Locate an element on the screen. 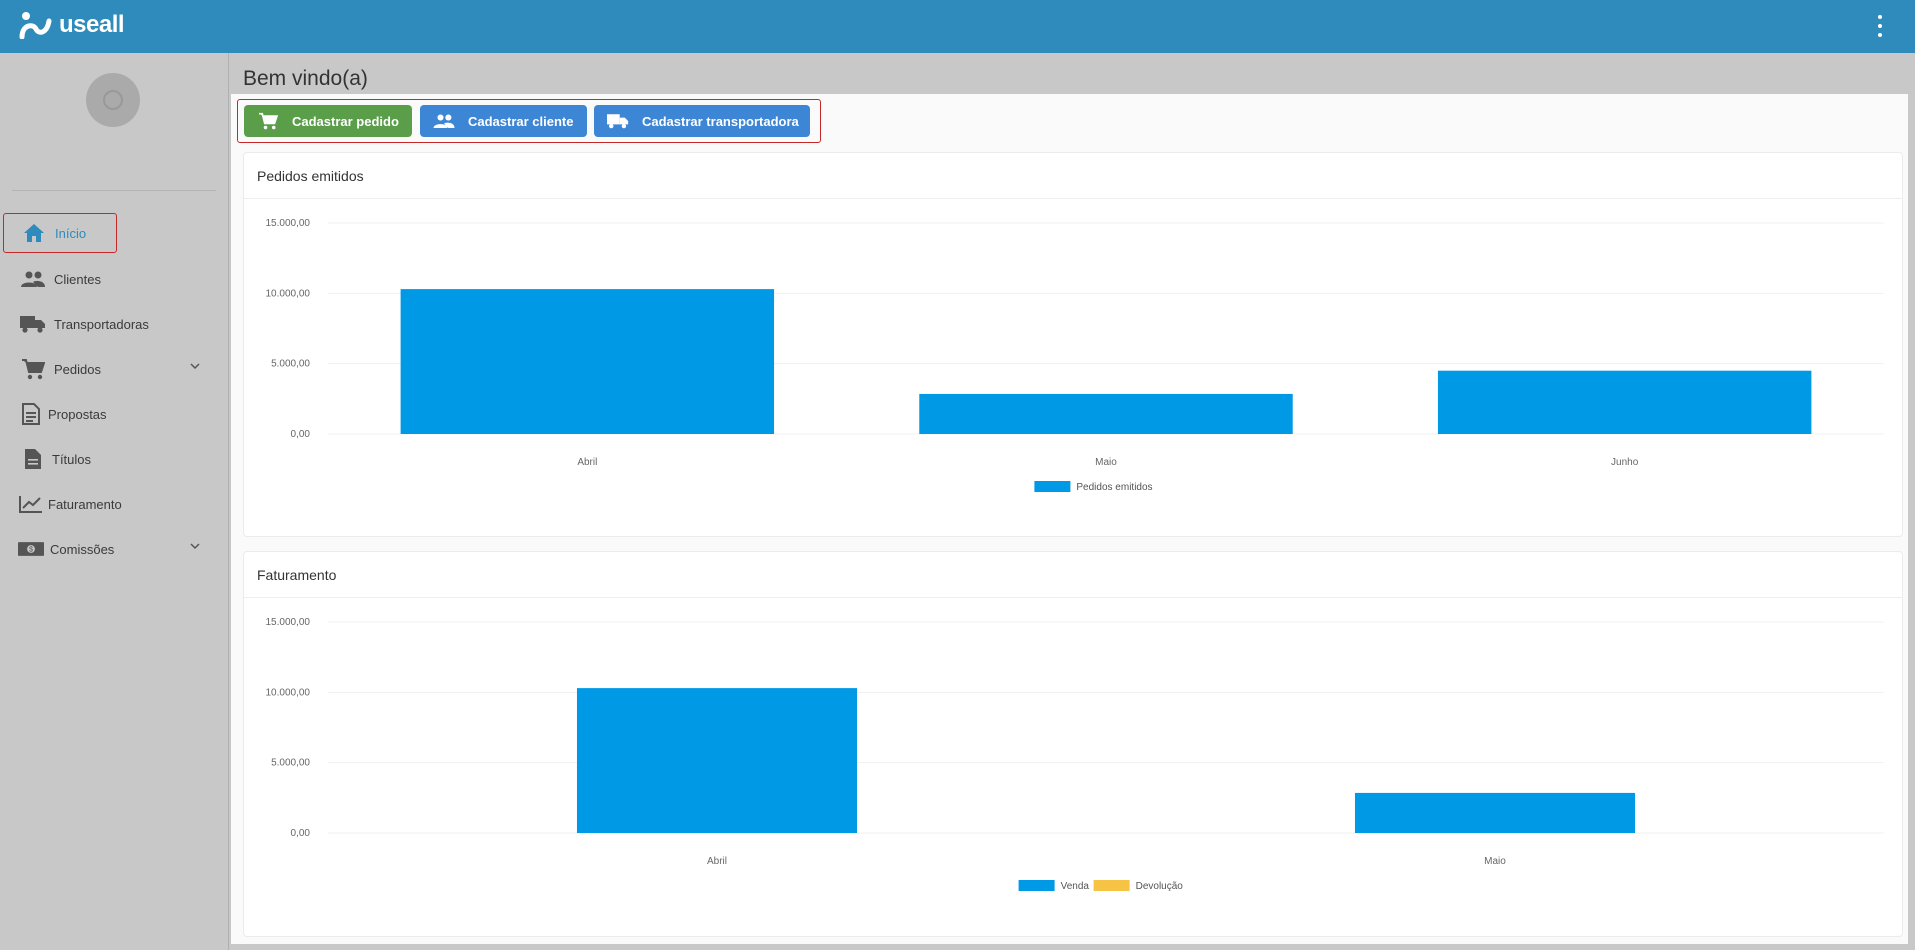 The width and height of the screenshot is (1915, 950). sidebar-item-pedidos: Pedidos is located at coordinates (114, 369).